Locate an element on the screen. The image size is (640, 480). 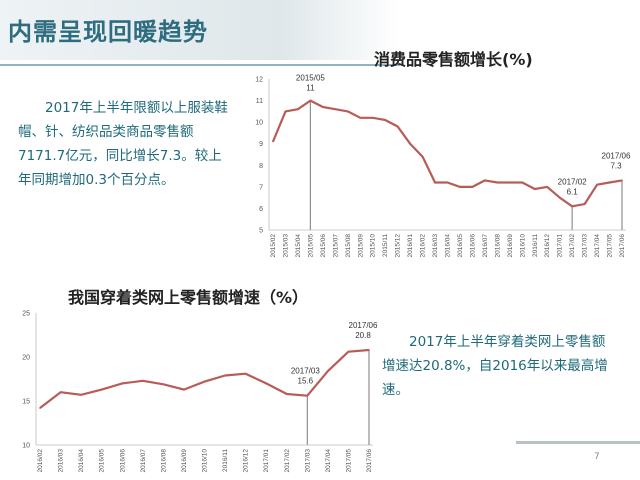
title-divider is located at coordinates (200, 65).